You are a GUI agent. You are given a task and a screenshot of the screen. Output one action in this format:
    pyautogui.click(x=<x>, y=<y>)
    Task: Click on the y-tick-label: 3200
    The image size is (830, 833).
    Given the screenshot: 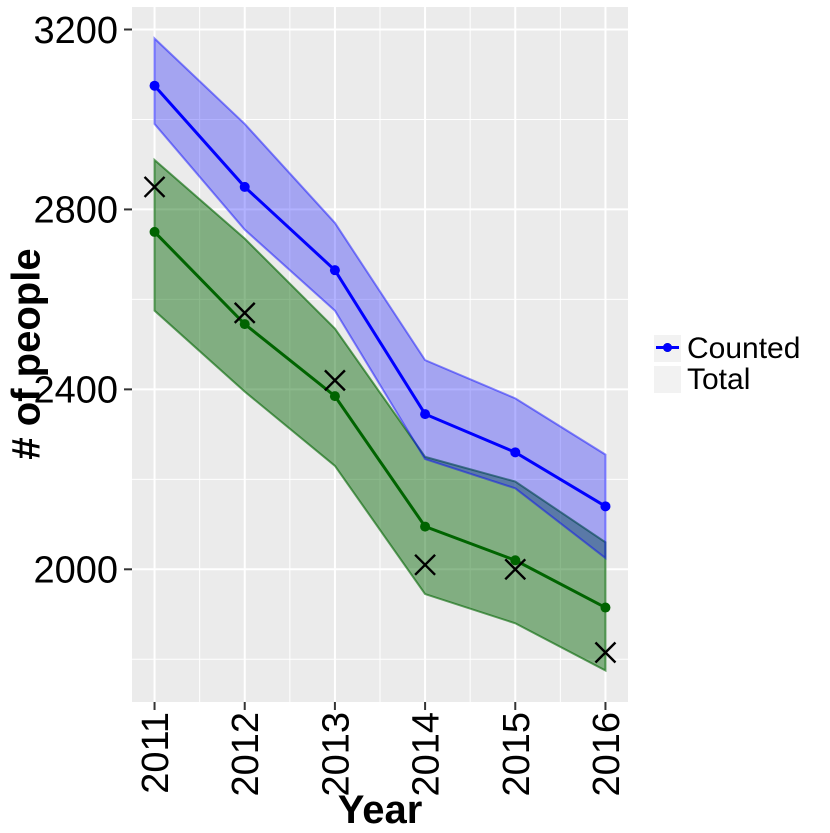 What is the action you would take?
    pyautogui.click(x=75, y=31)
    